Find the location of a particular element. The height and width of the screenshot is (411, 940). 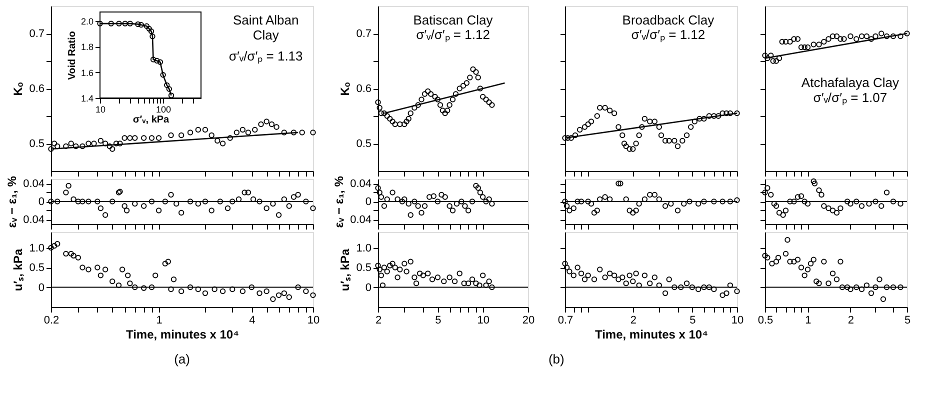

y-tick-label: 1.6 is located at coordinates (87, 73).